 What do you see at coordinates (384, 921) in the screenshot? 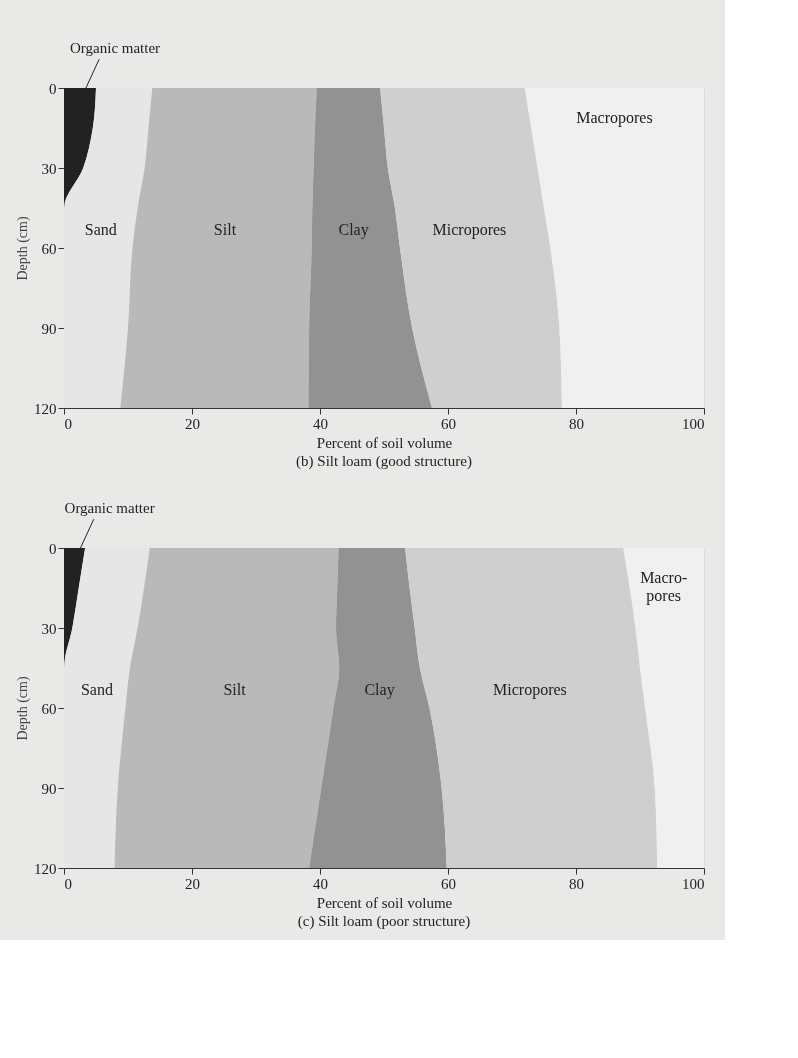
I see `text: (c) Silt loam (poor structure)` at bounding box center [384, 921].